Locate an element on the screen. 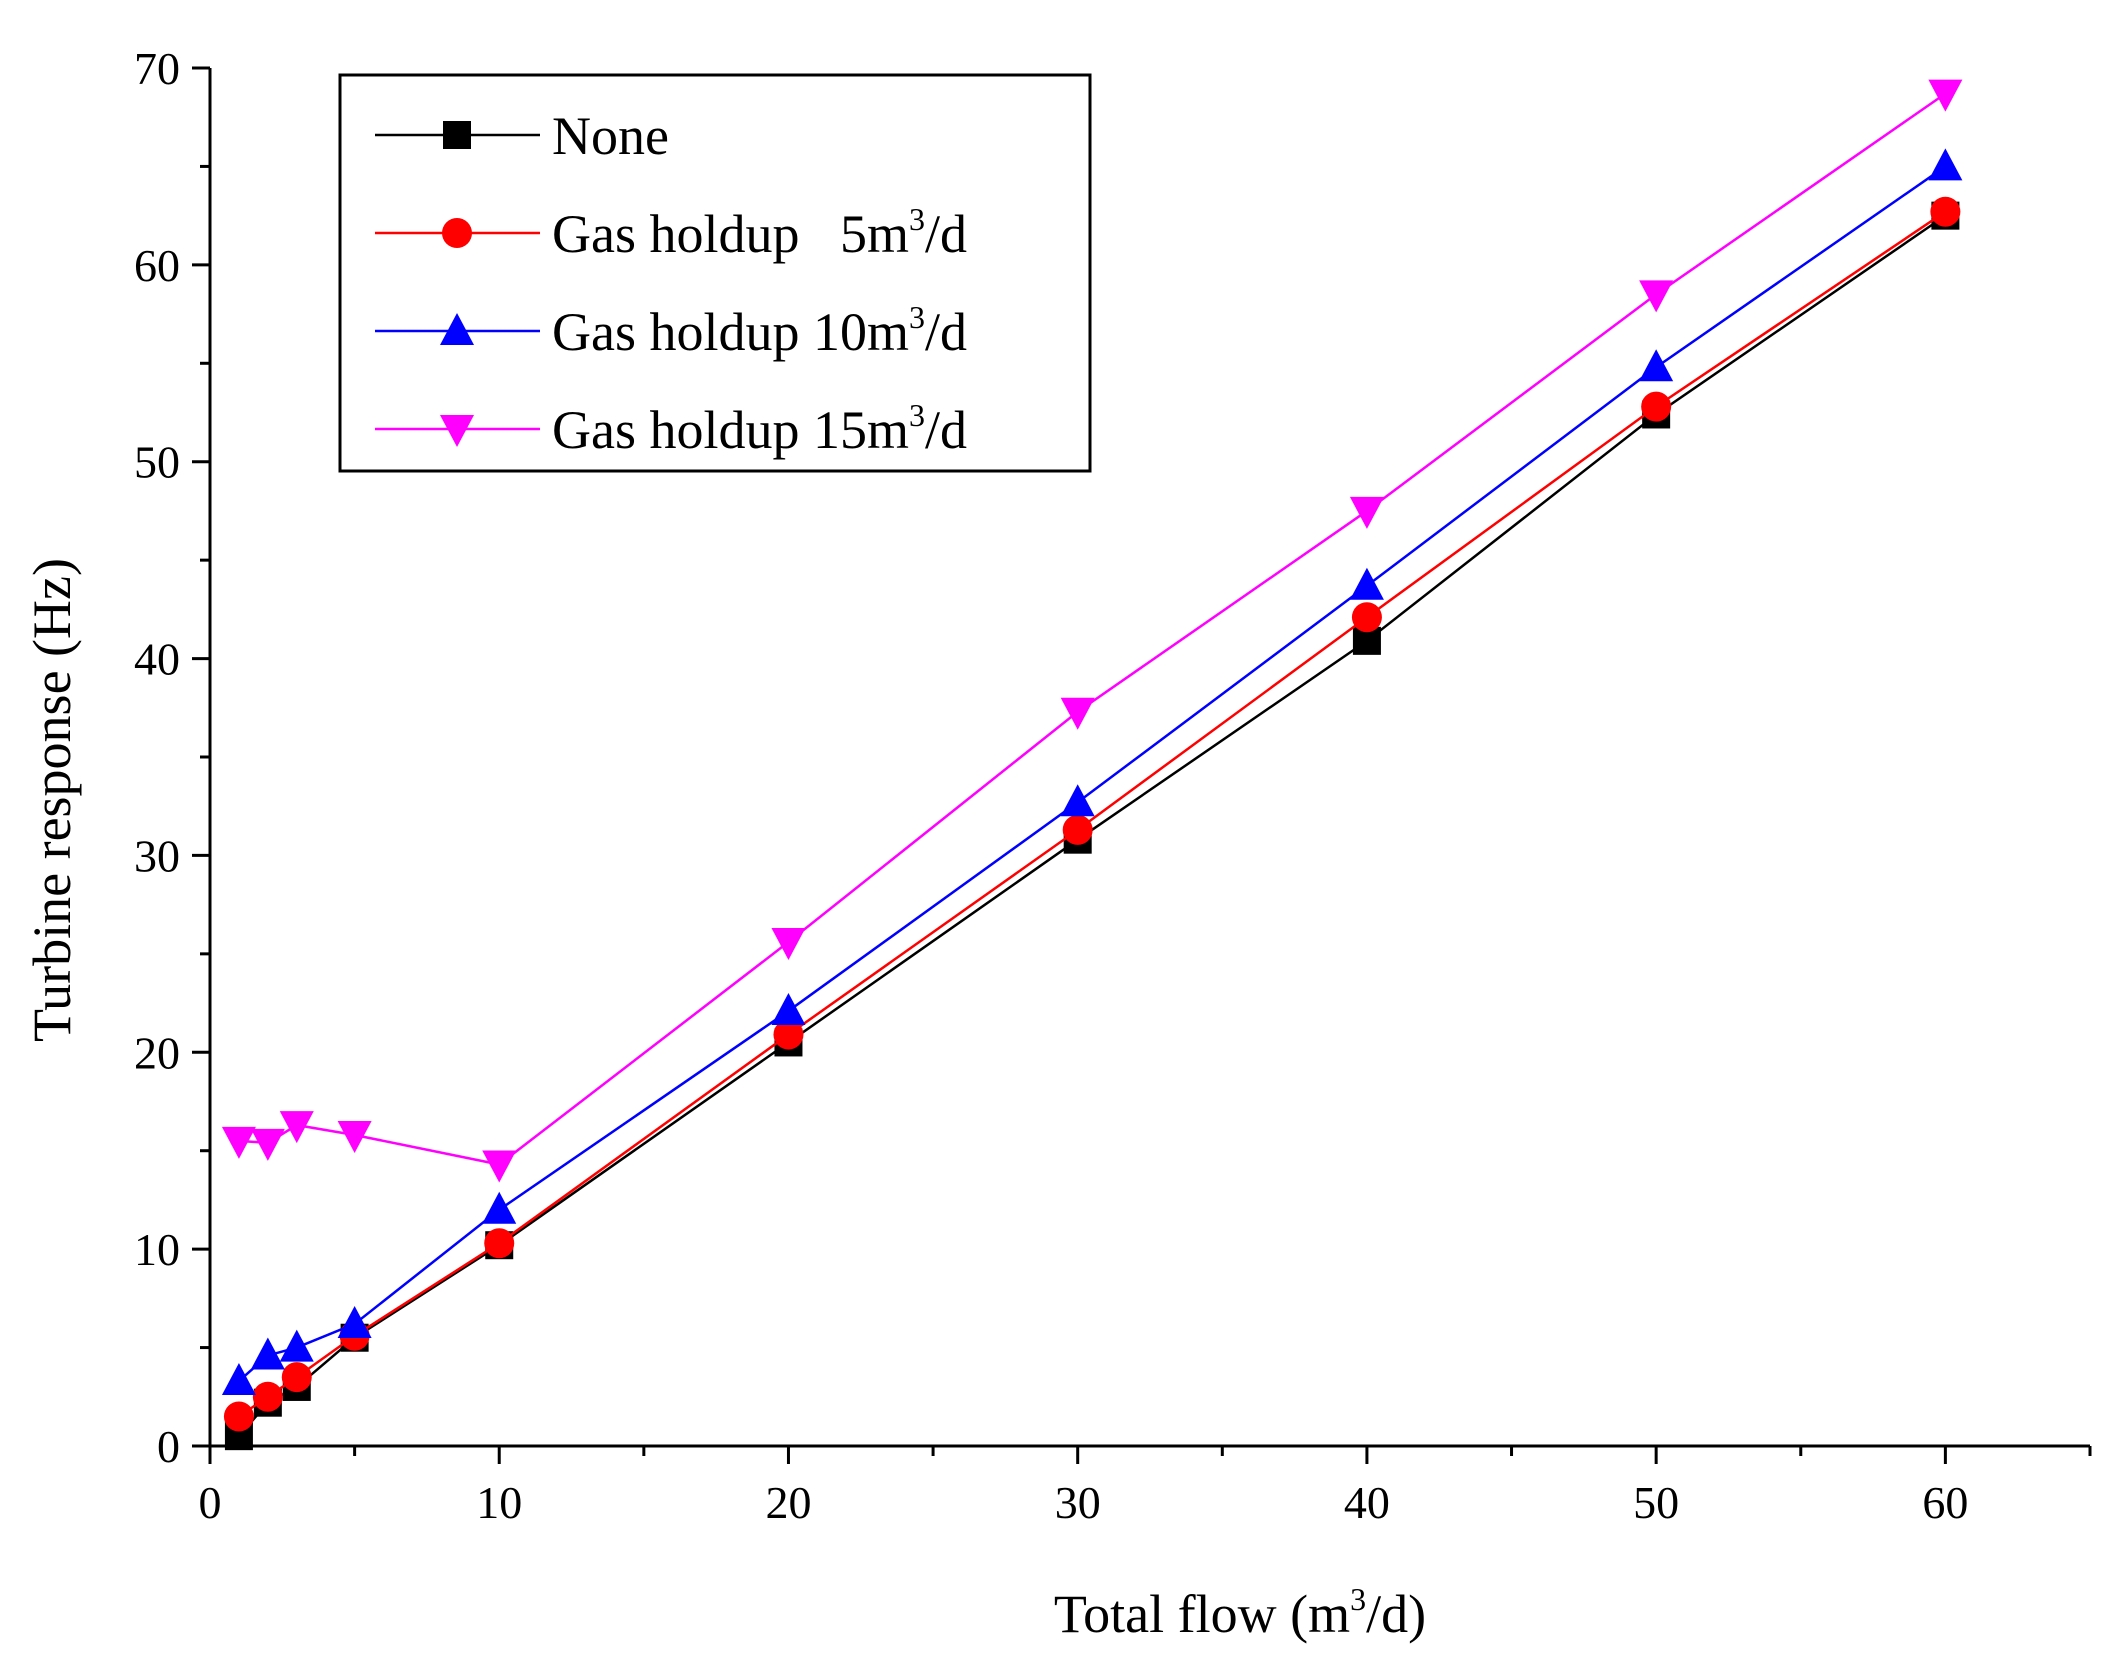  x-tick-label: 0 is located at coordinates (210, 1502).